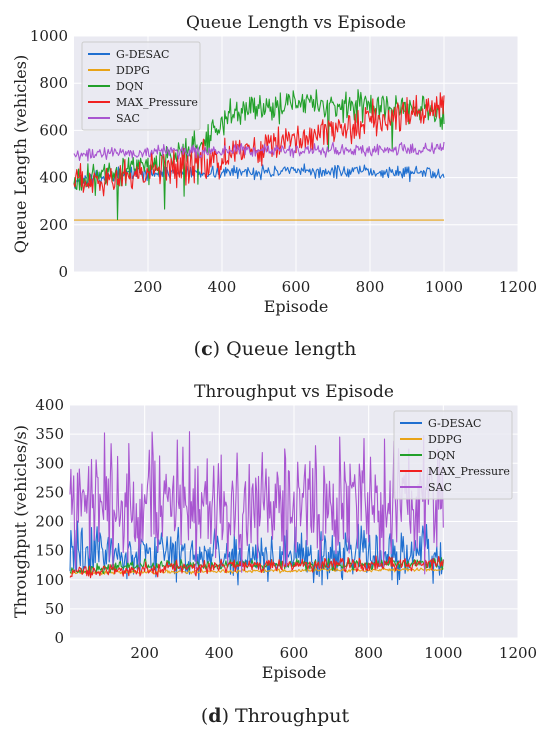 The height and width of the screenshot is (737, 550). What do you see at coordinates (215, 716) in the screenshot?
I see `caption-d-letter: d` at bounding box center [215, 716].